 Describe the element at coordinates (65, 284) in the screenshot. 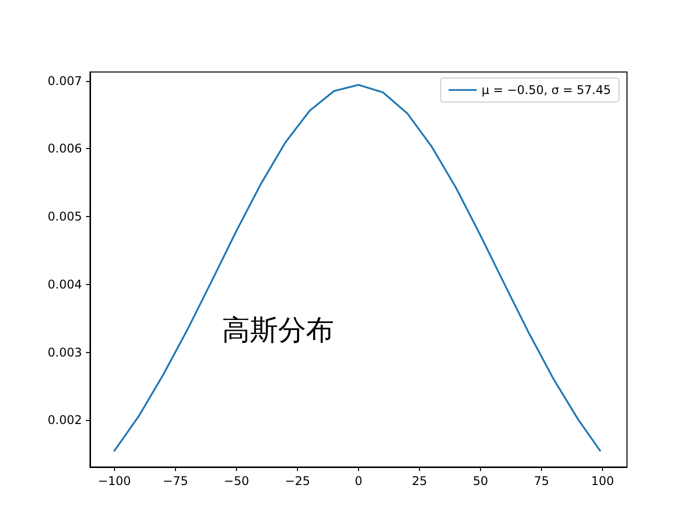

I see `y-tick-label: 0.004` at that location.